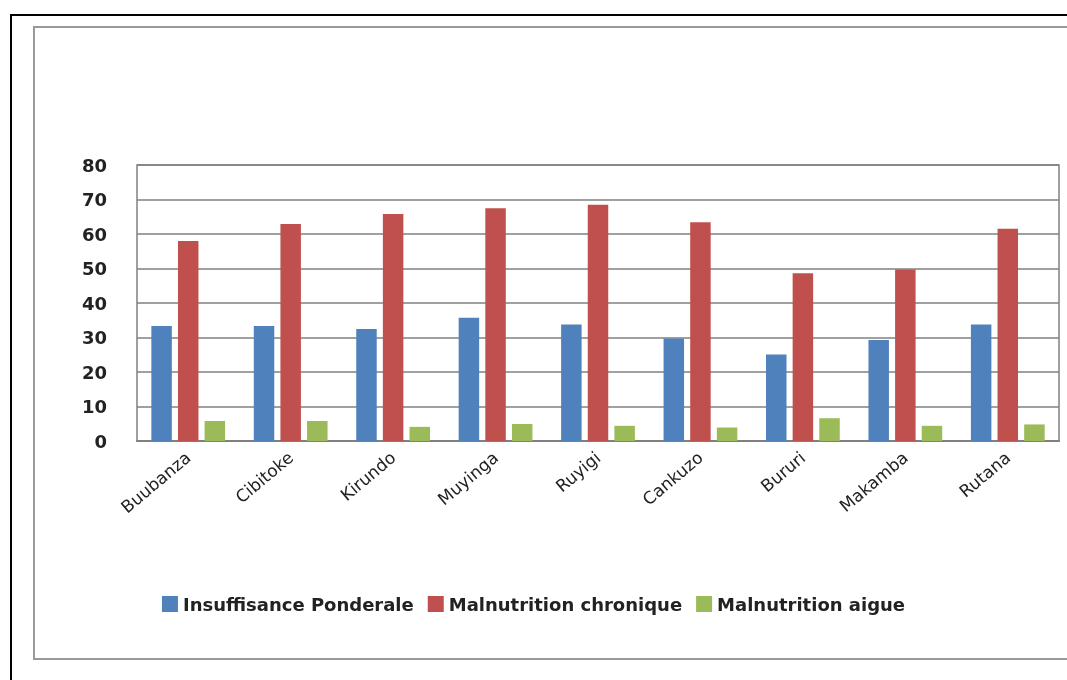 This screenshot has width=1067, height=680. What do you see at coordinates (565, 604) in the screenshot?
I see `legend-label: Malnutrition chronique` at bounding box center [565, 604].